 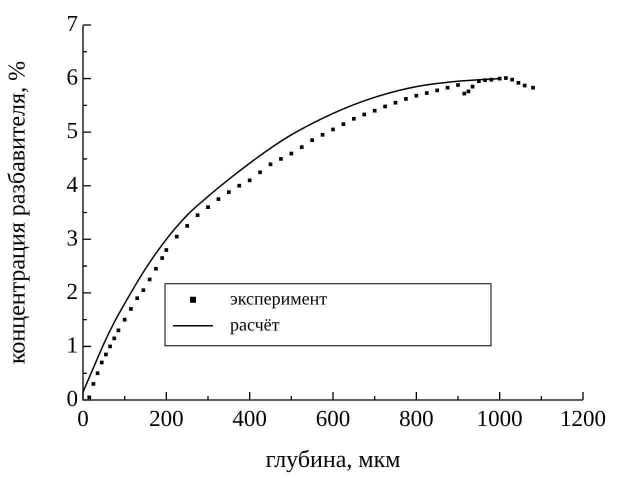 What do you see at coordinates (72, 184) in the screenshot?
I see `y-tick-label: 4` at bounding box center [72, 184].